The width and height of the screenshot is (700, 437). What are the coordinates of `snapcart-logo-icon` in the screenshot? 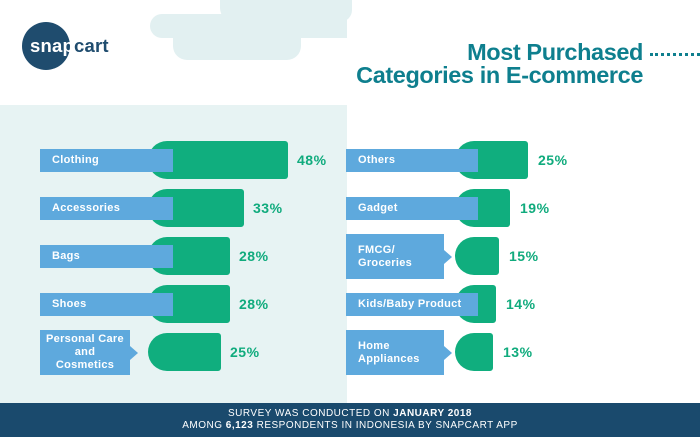 It's located at (46, 46).